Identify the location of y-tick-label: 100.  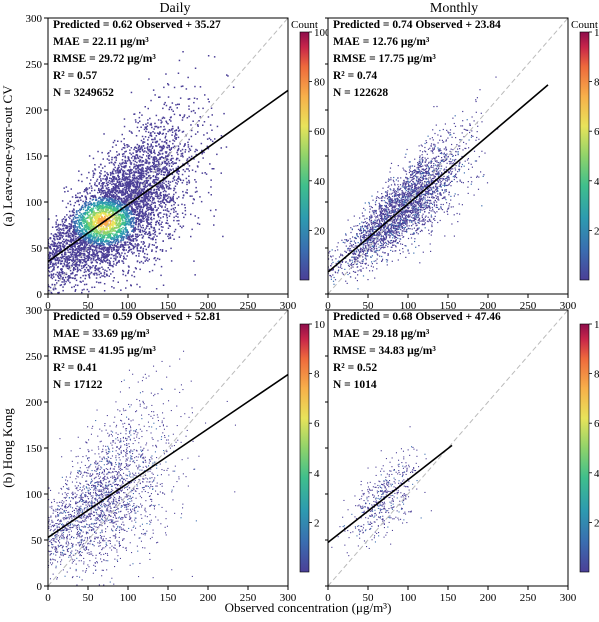
(34, 495).